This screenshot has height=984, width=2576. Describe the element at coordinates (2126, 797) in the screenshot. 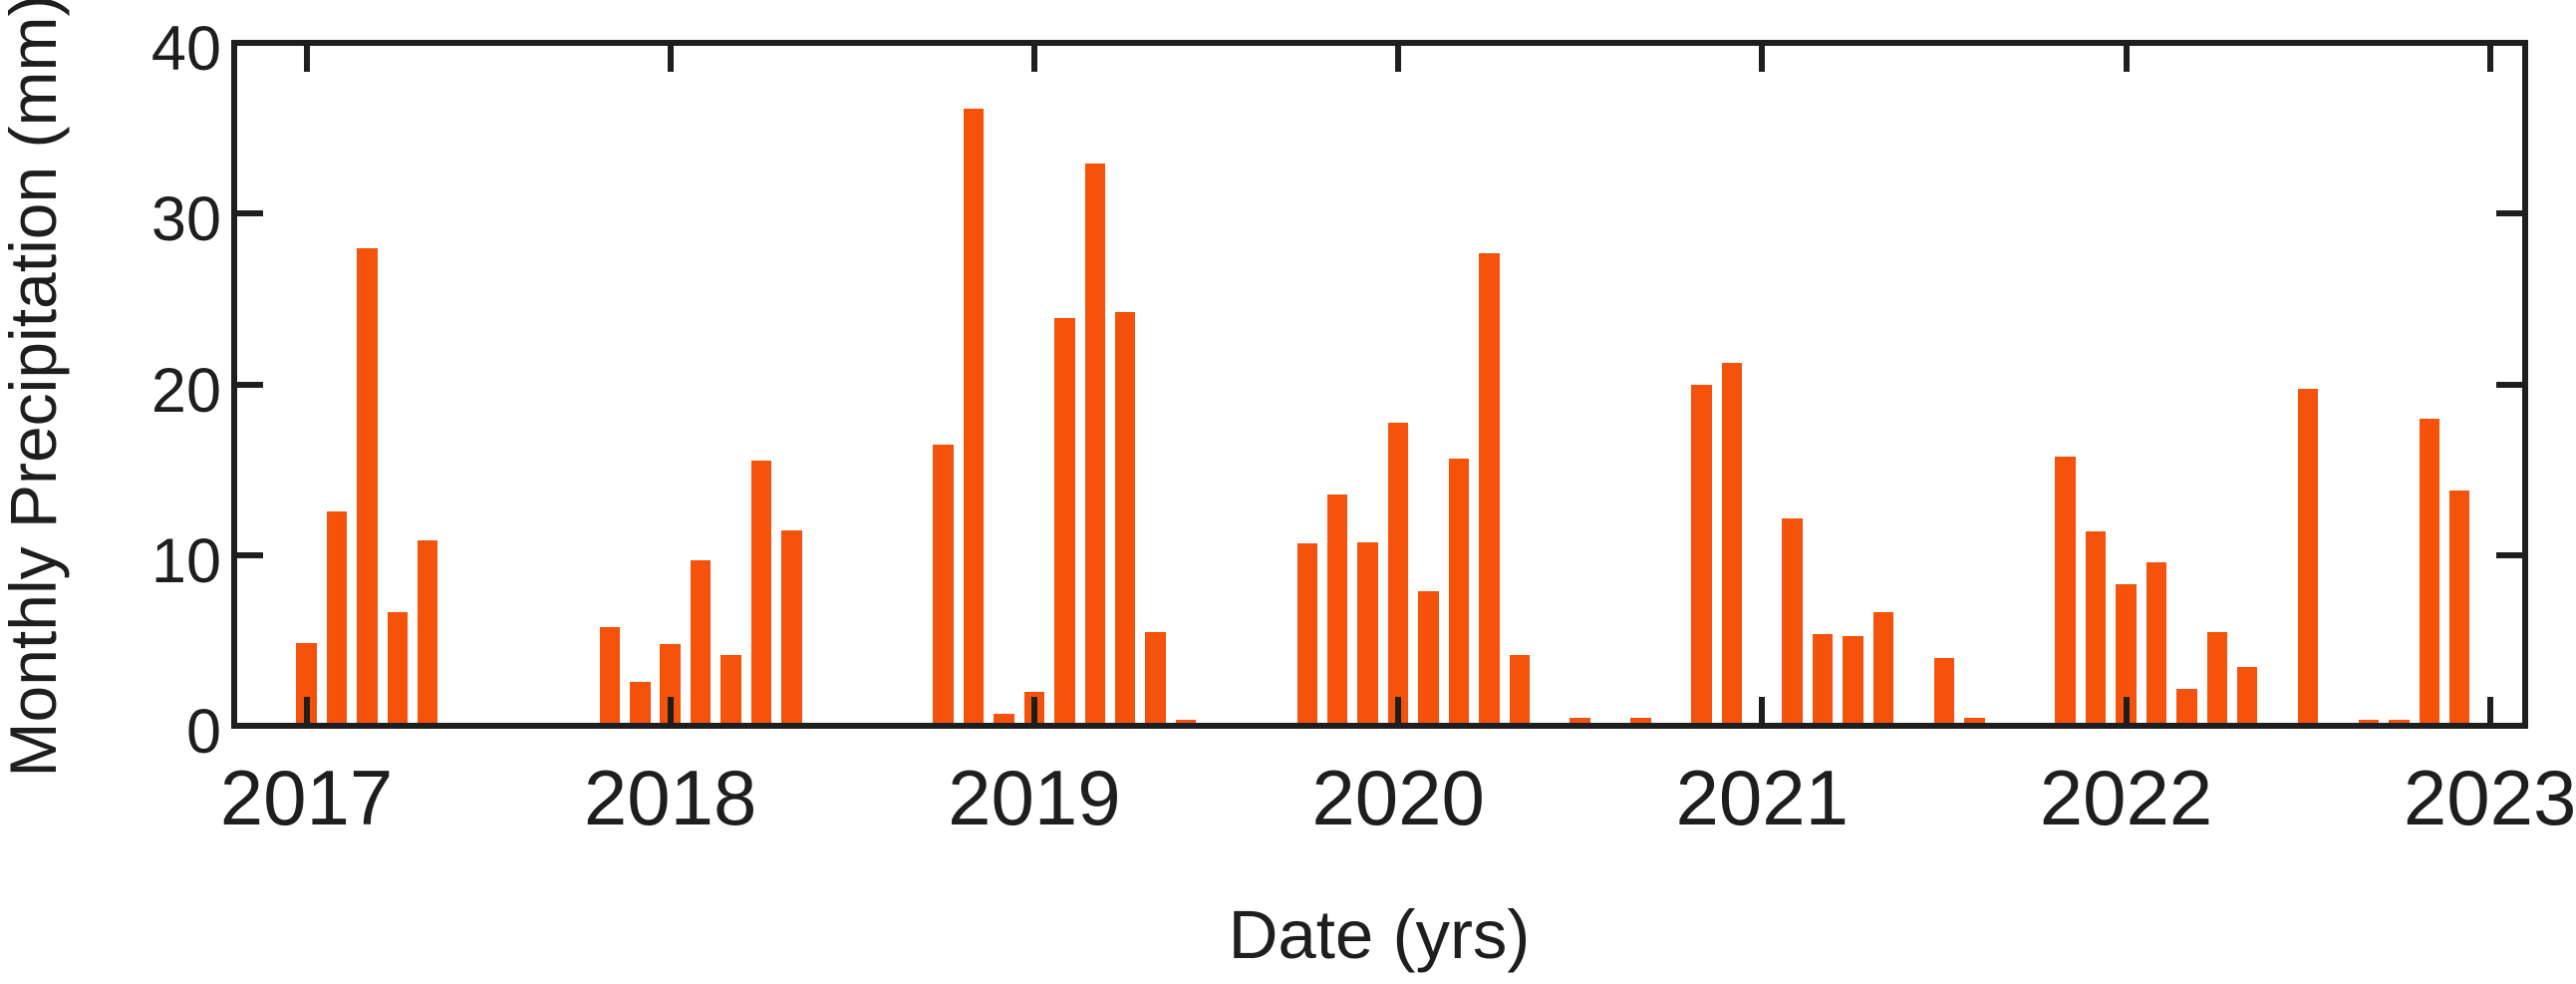

I see `x-tick-label-2022: 2022` at that location.